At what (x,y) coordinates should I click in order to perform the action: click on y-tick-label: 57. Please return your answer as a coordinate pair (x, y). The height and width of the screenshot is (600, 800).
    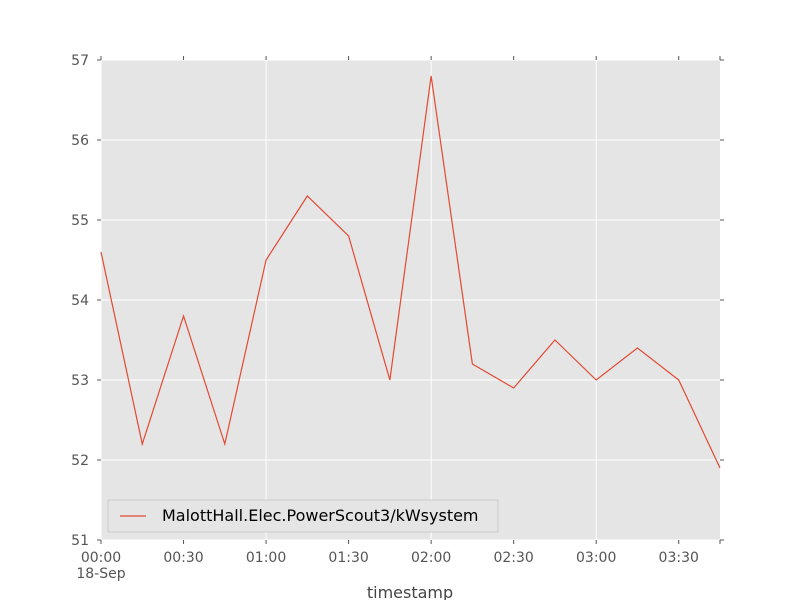
    Looking at the image, I should click on (80, 61).